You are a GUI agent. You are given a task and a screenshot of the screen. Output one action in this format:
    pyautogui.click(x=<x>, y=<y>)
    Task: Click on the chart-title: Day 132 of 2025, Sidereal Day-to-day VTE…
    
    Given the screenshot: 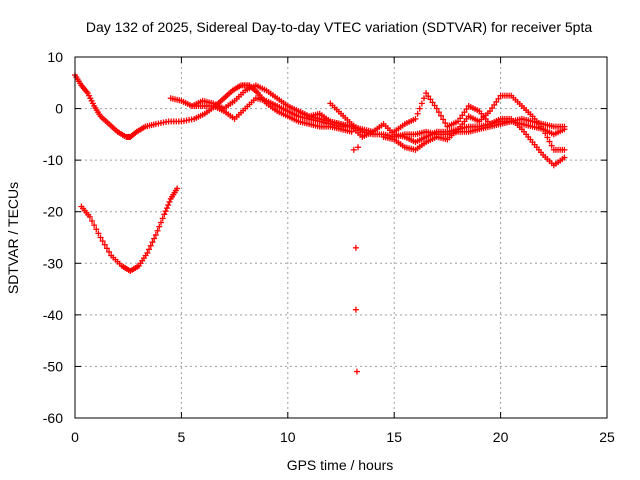 What is the action you would take?
    pyautogui.click(x=339, y=27)
    